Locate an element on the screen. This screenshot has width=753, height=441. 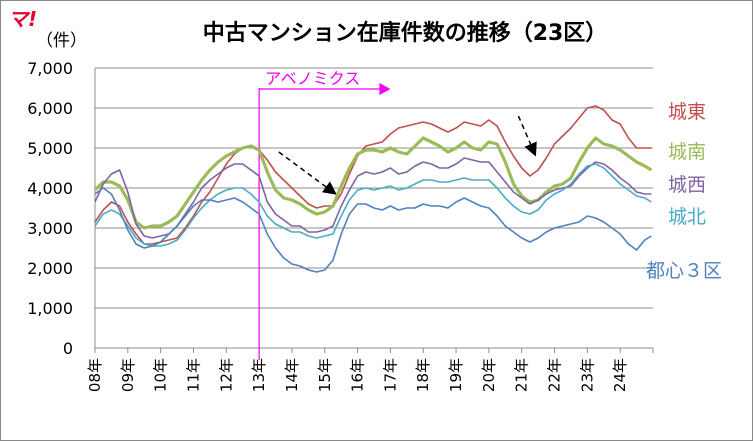
abenomics-label: アベノミクス is located at coordinates (312, 78).